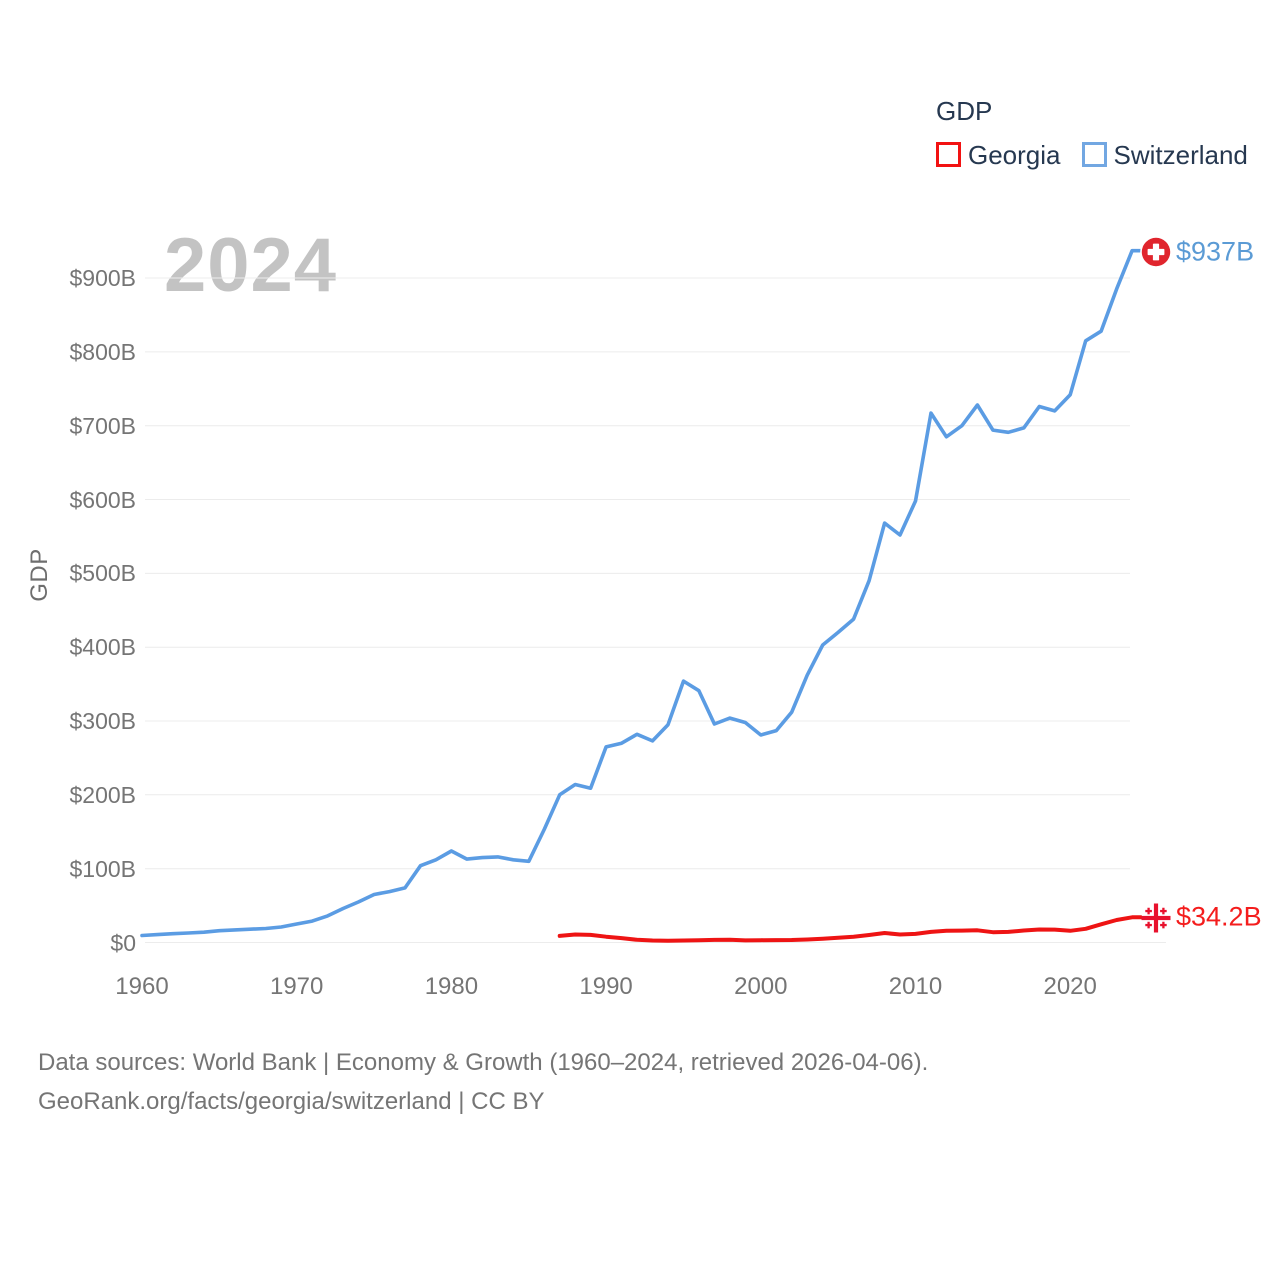 This screenshot has width=1280, height=1280. What do you see at coordinates (102, 499) in the screenshot?
I see `y-tick-label: $600B` at bounding box center [102, 499].